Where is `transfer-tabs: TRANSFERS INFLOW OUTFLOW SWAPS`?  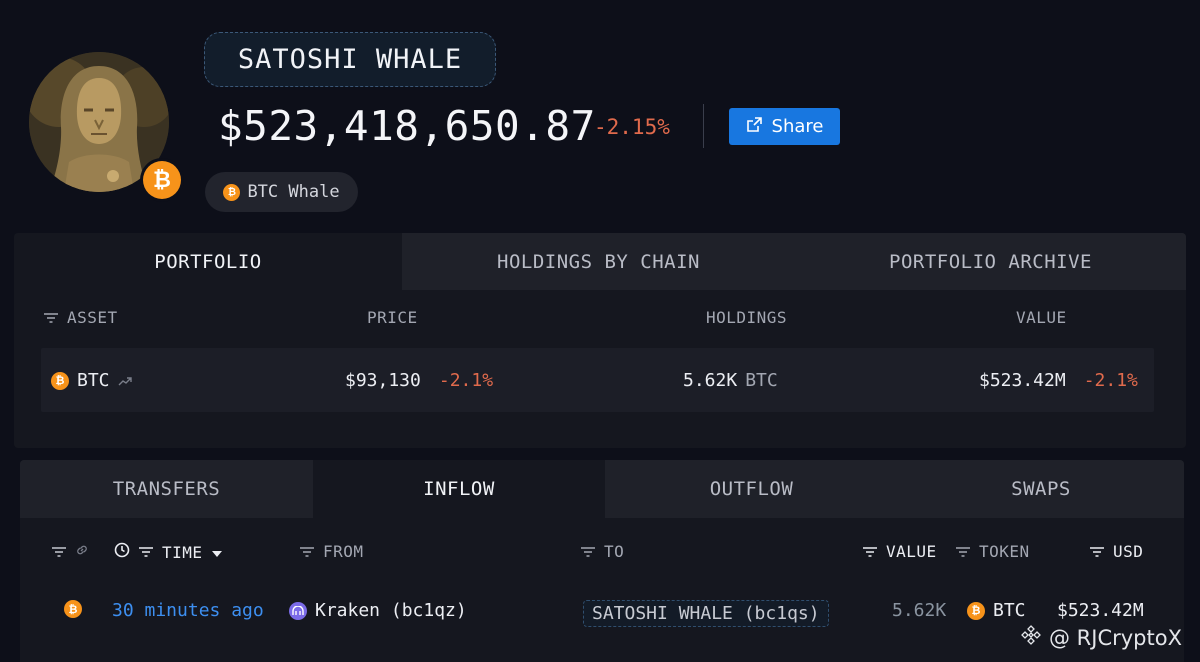 transfer-tabs: TRANSFERS INFLOW OUTFLOW SWAPS is located at coordinates (602, 489).